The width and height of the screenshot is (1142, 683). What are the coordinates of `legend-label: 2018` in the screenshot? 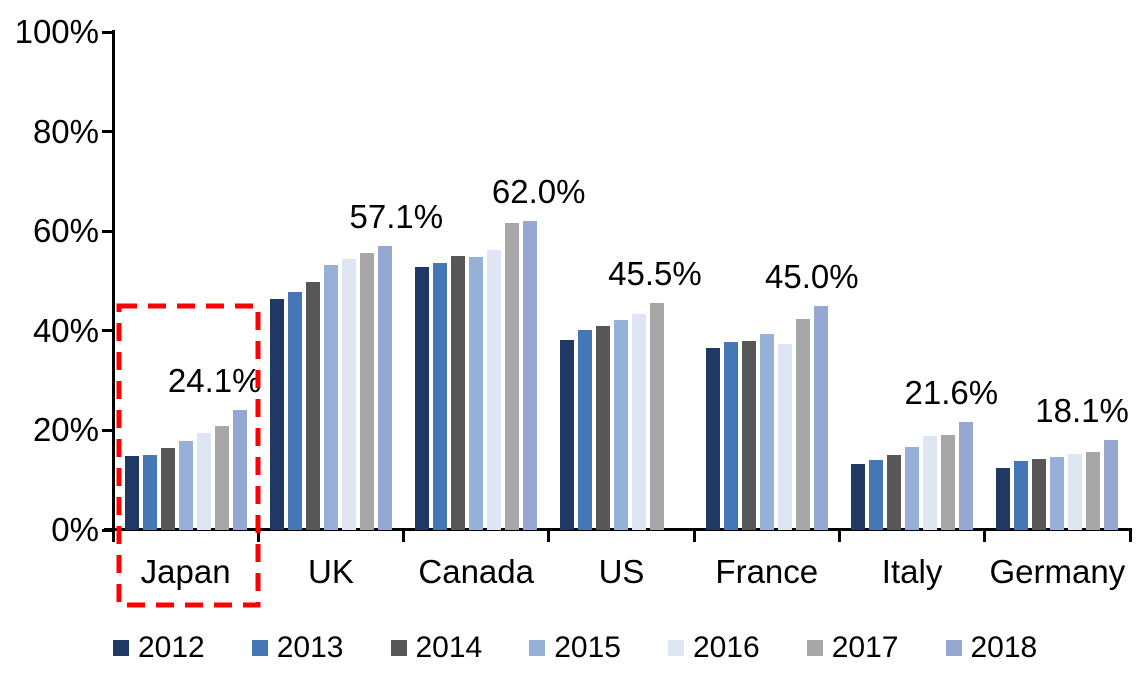 It's located at (1004, 647).